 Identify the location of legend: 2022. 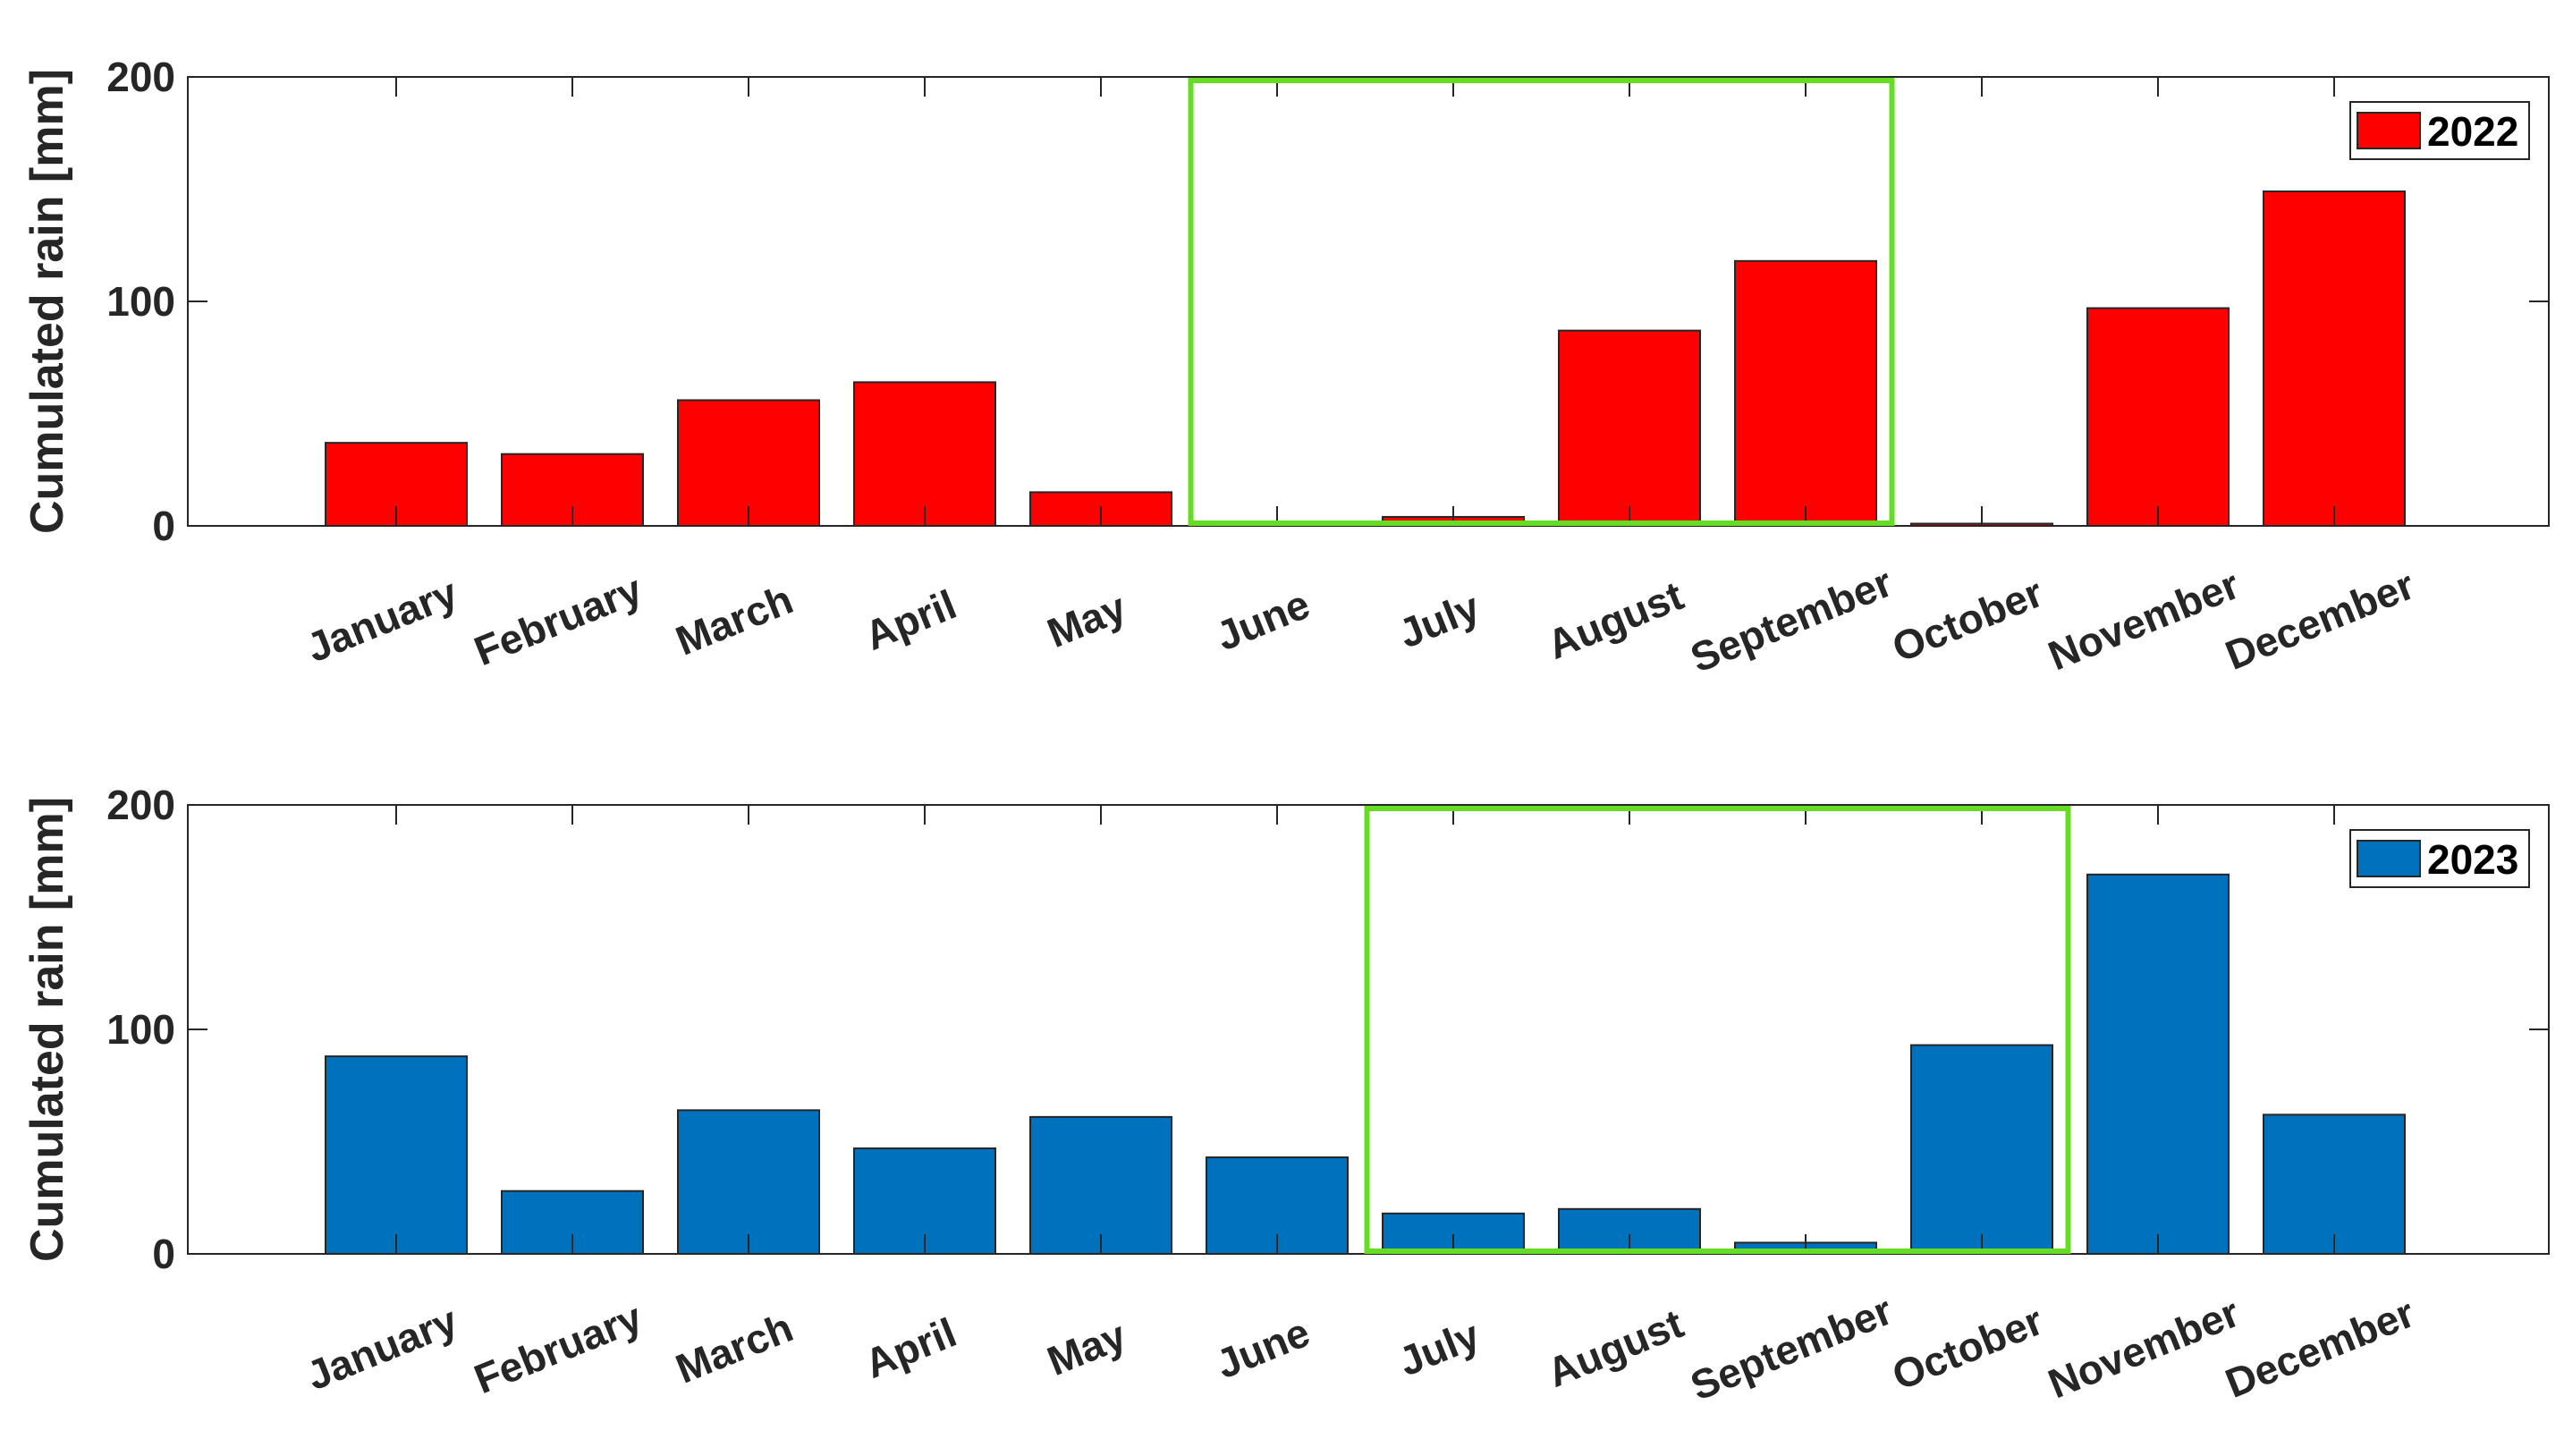
(2439, 130).